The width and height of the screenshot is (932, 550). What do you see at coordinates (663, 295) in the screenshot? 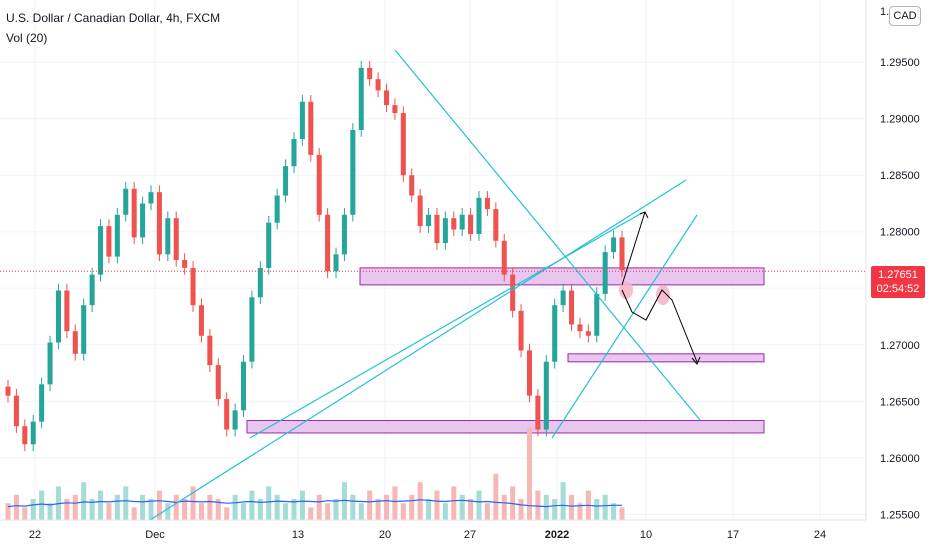
I see `touch-point-marker` at bounding box center [663, 295].